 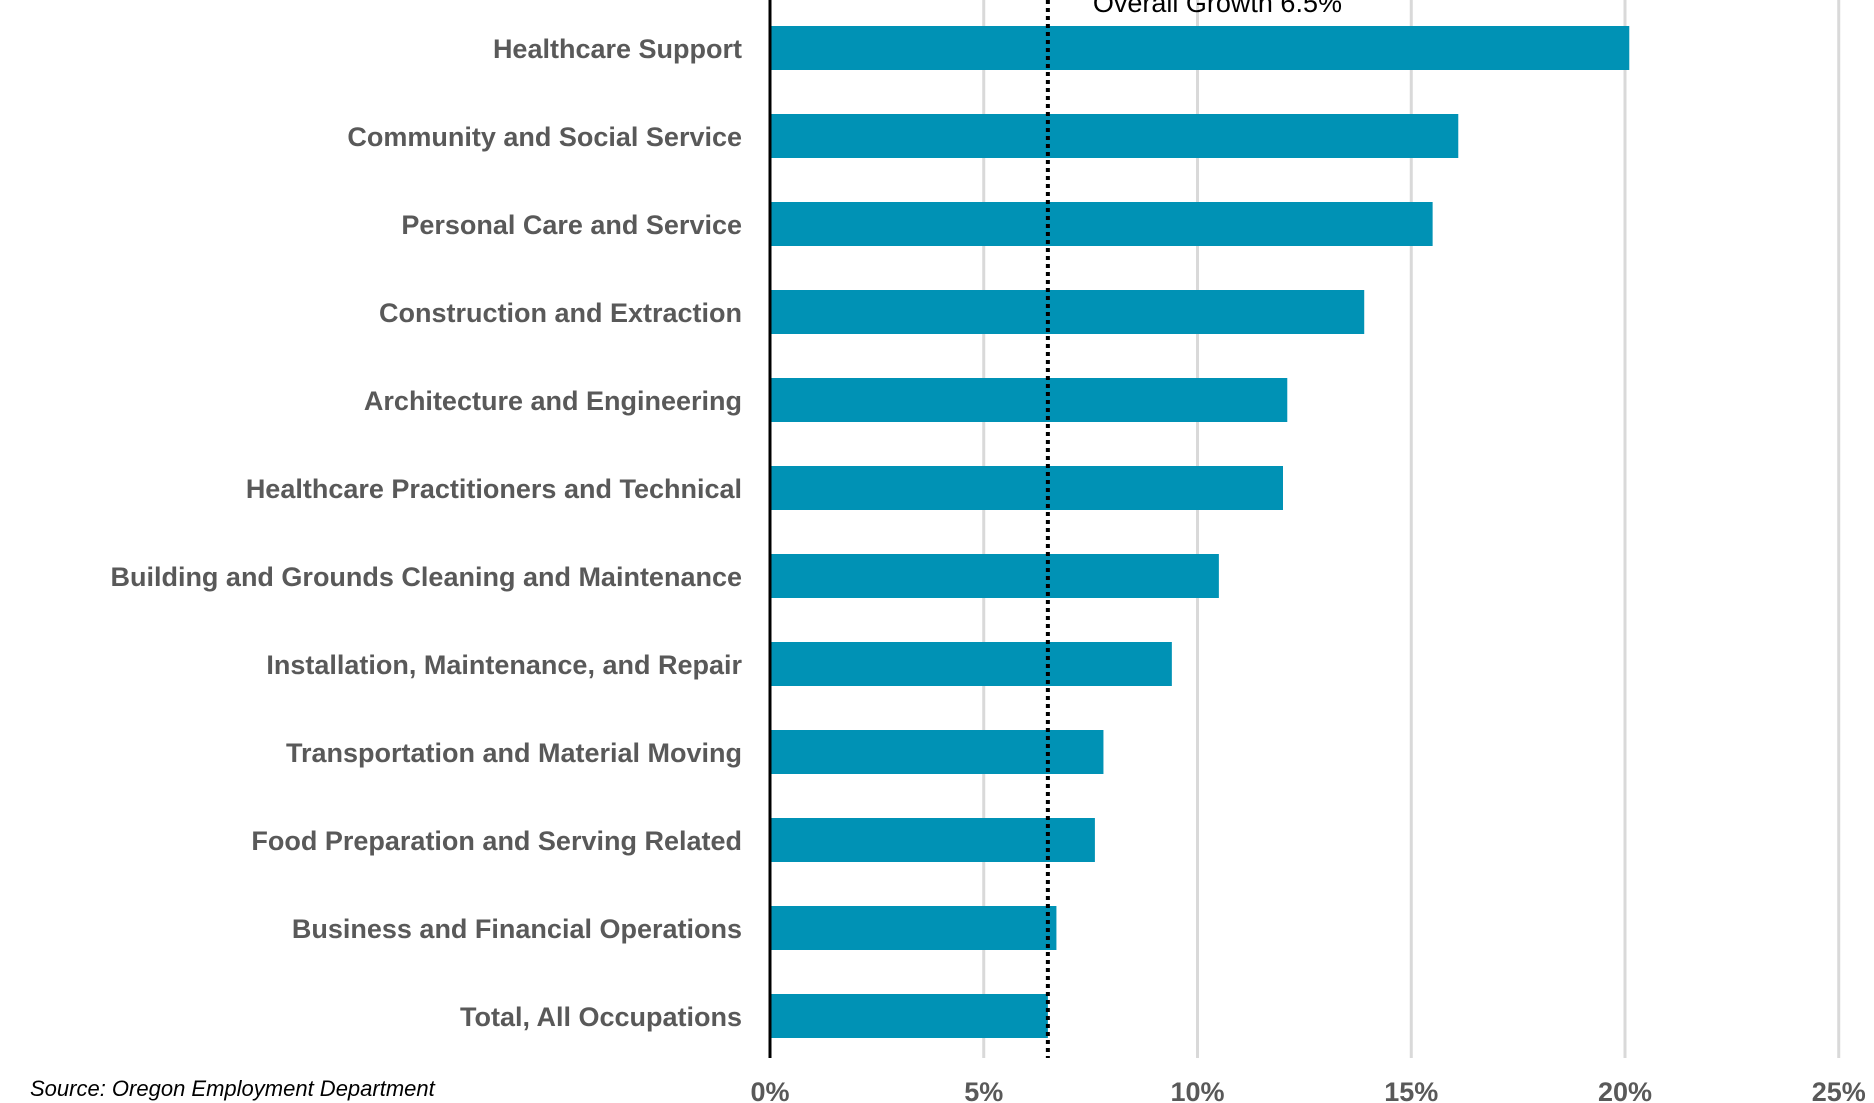 I want to click on overall-growth-annotation: Overall Growth 6.5%, so click(x=1217, y=9).